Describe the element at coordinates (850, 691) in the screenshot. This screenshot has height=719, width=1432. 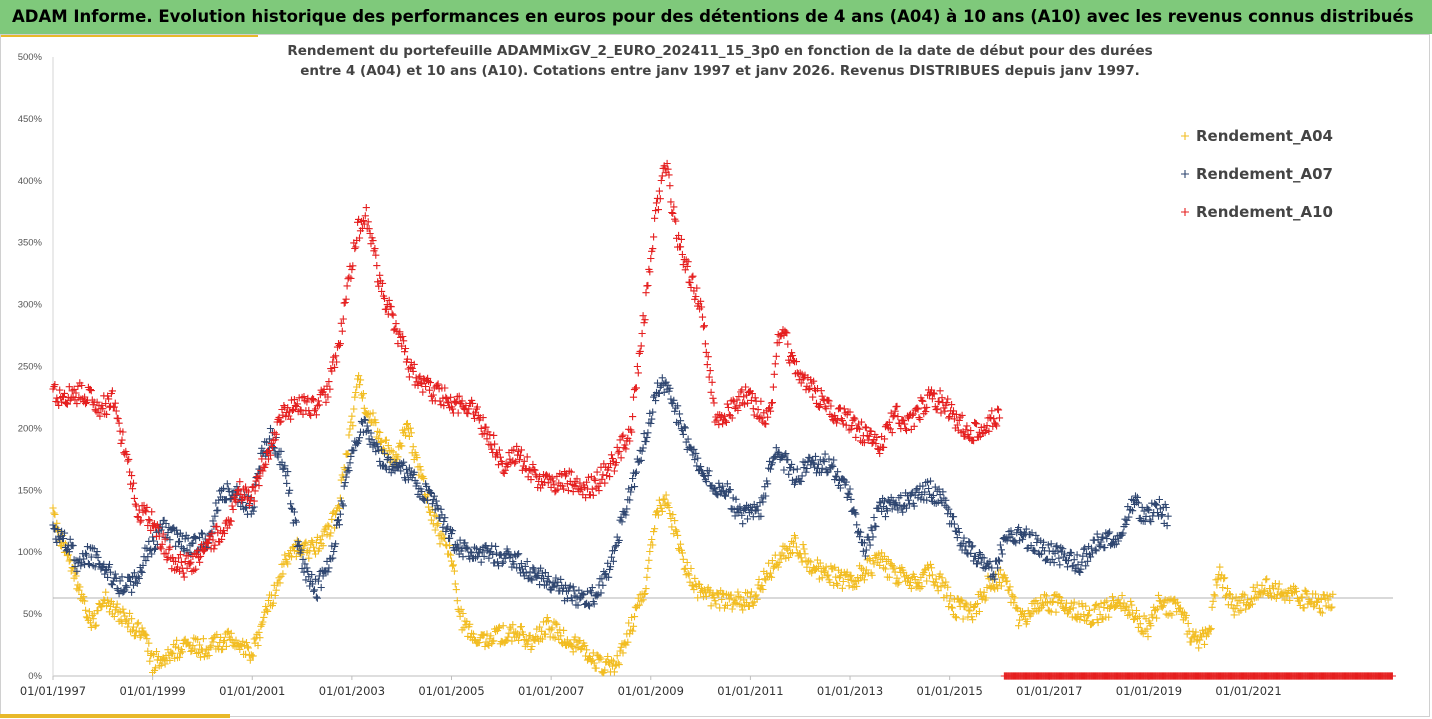
I see `x-tick-label: 01/01/2013` at that location.